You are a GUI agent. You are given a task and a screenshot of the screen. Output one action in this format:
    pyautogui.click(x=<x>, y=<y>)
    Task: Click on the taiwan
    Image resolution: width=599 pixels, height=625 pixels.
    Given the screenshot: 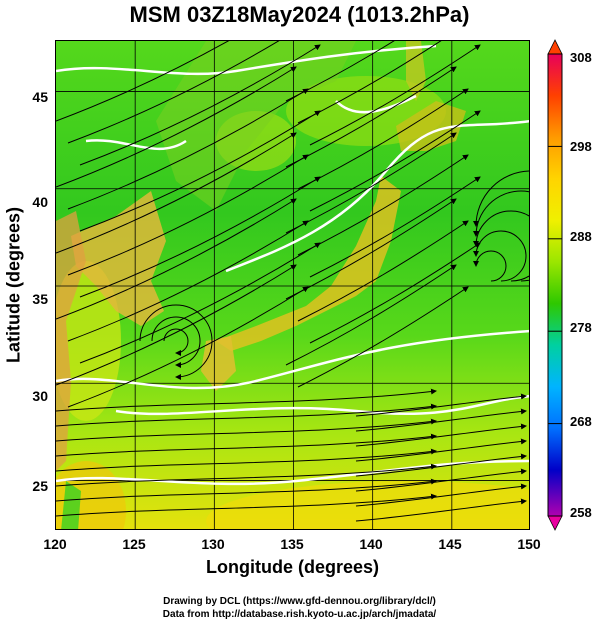 What is the action you would take?
    pyautogui.click(x=71, y=505)
    